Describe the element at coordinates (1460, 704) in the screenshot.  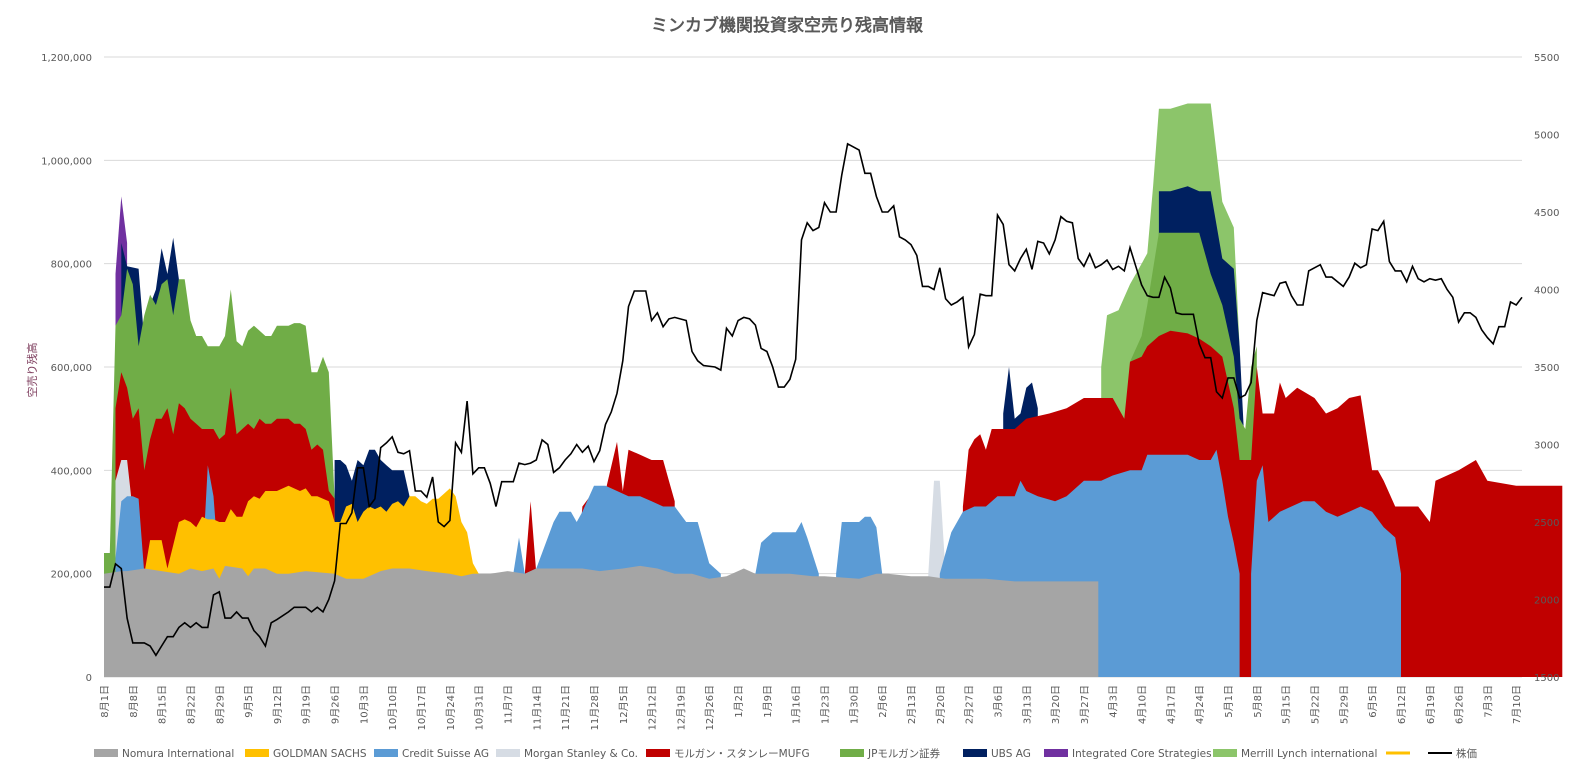
I see `x-tick-label: 6月26日` at that location.